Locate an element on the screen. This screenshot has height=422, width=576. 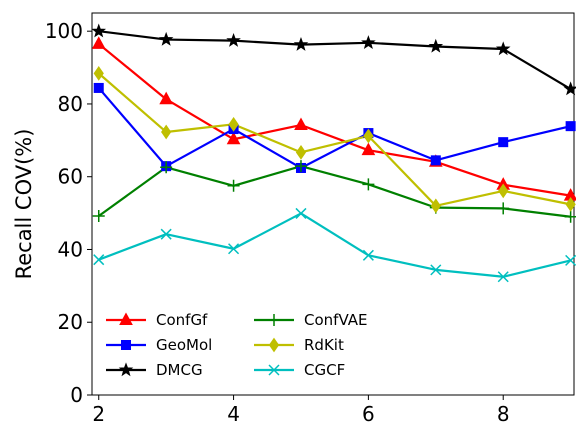
x-tick-label: 4 is located at coordinates (233, 412).